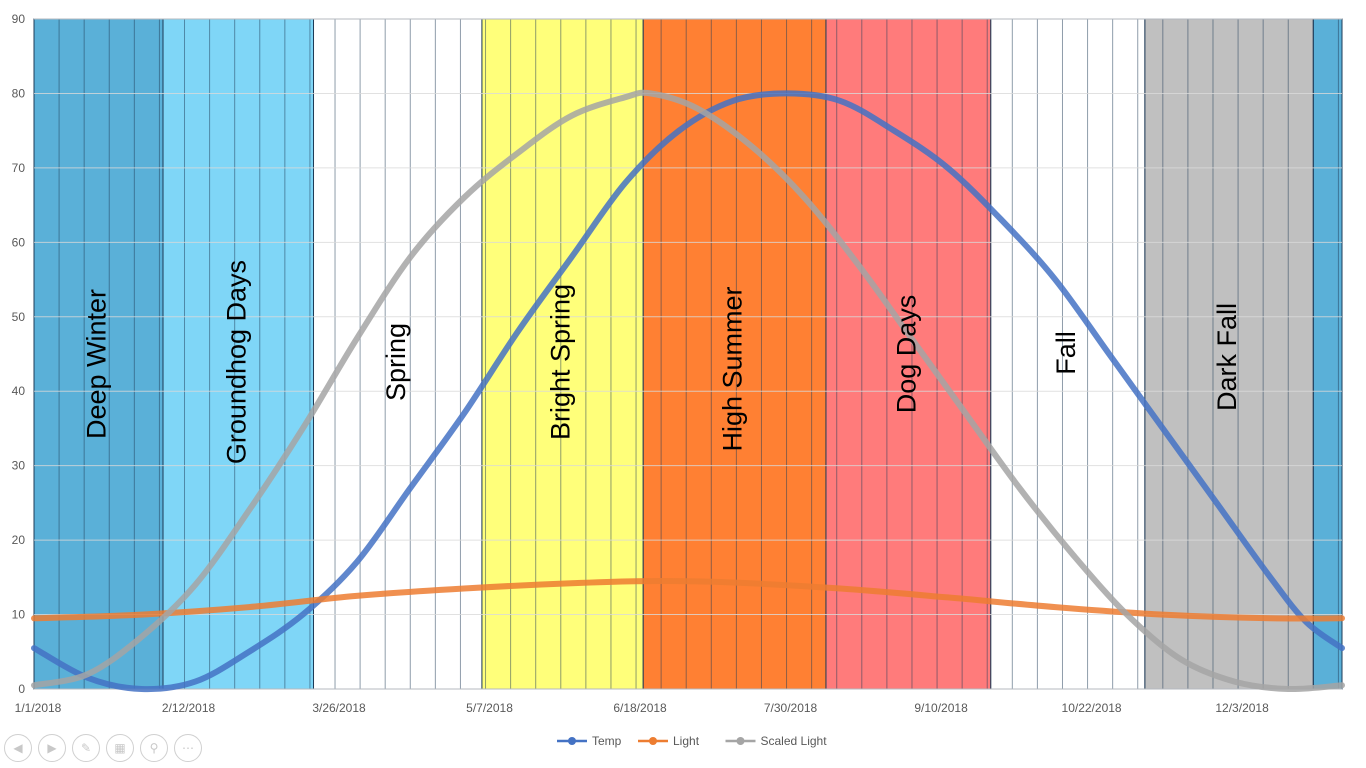 The image size is (1366, 768). Describe the element at coordinates (19, 540) in the screenshot. I see `y-tick-label: 20` at that location.